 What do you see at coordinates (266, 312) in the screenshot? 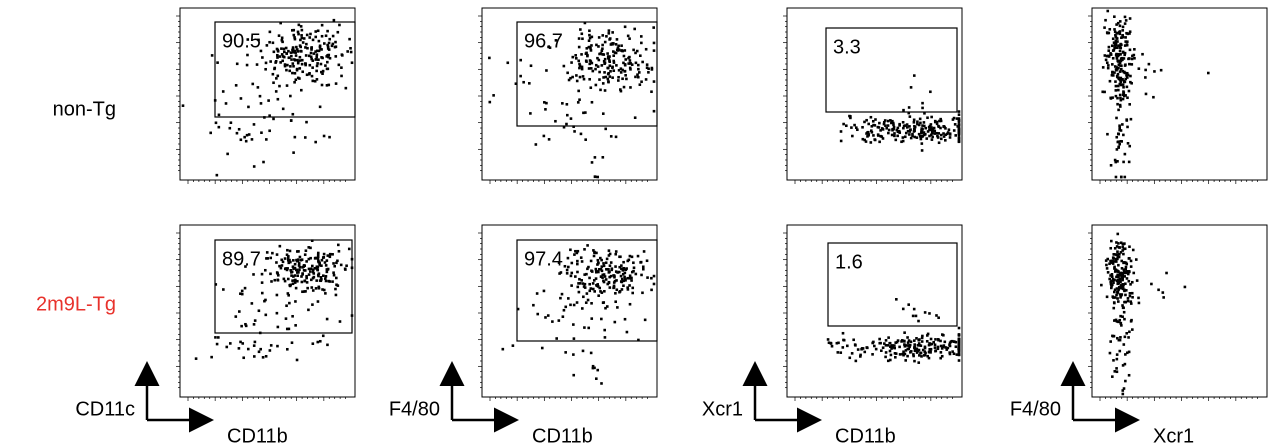
I see `panel: 89.7` at bounding box center [266, 312].